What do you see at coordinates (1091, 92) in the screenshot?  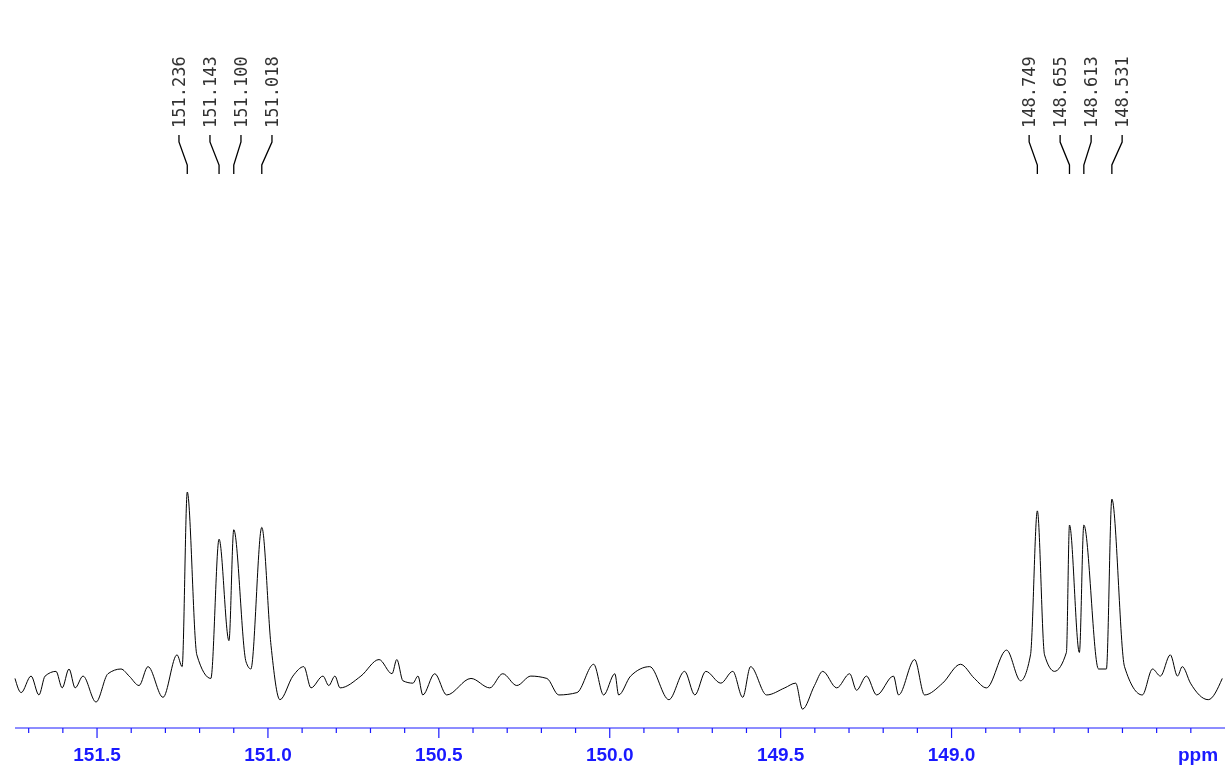 I see `annotation: 148.613` at bounding box center [1091, 92].